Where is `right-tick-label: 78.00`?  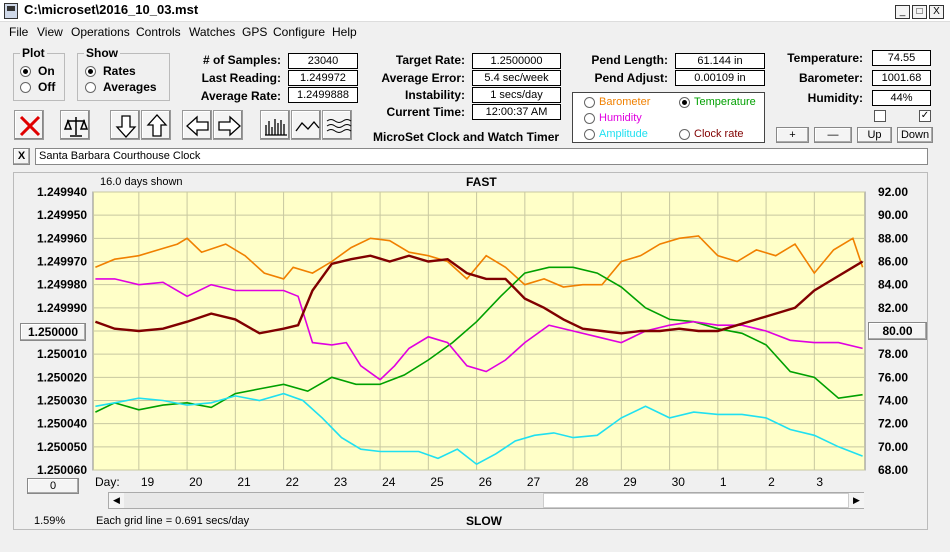
right-tick-label: 78.00 is located at coordinates (893, 354).